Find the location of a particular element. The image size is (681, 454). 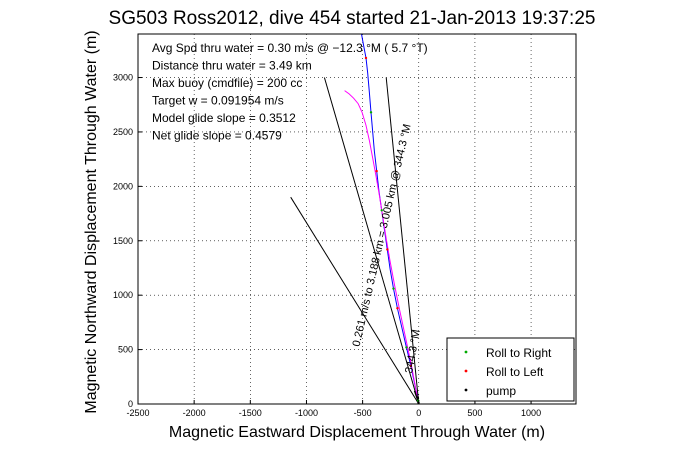

y-tick-label: 1000 is located at coordinates (123, 295).